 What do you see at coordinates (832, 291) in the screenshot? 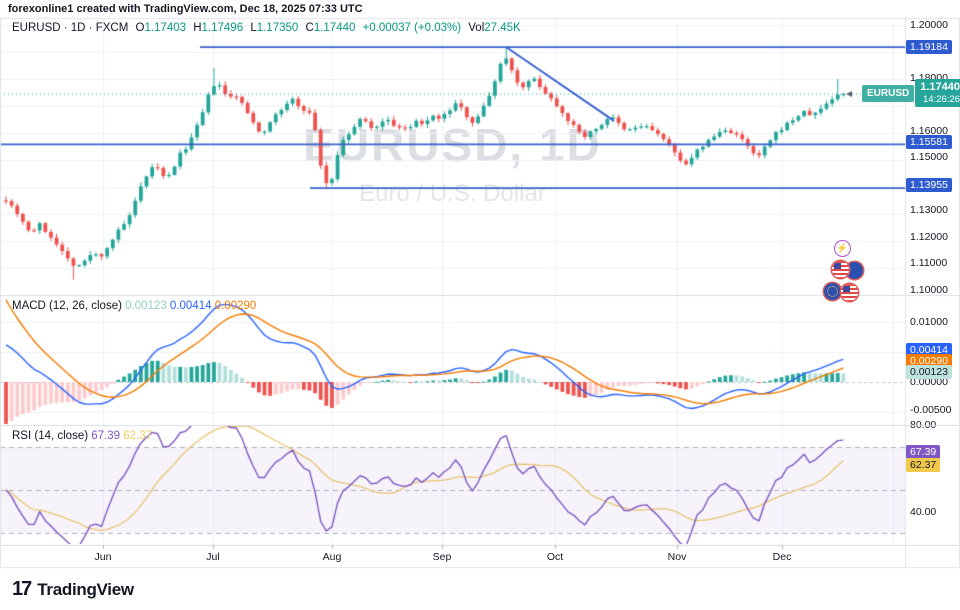
I see `eu-flag-icon` at bounding box center [832, 291].